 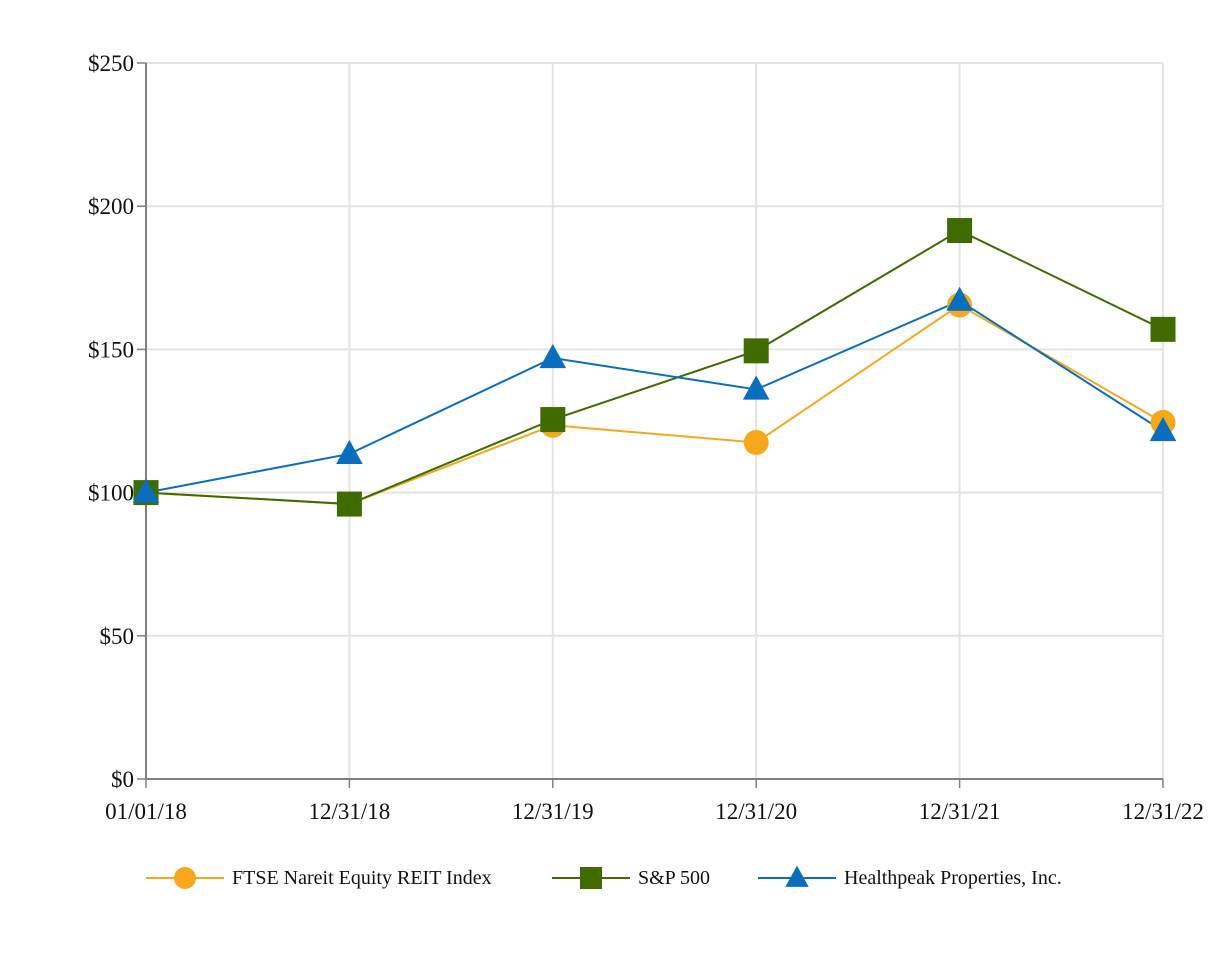 What do you see at coordinates (362, 878) in the screenshot?
I see `legend-label: FTSE Nareit Equity REIT Index` at bounding box center [362, 878].